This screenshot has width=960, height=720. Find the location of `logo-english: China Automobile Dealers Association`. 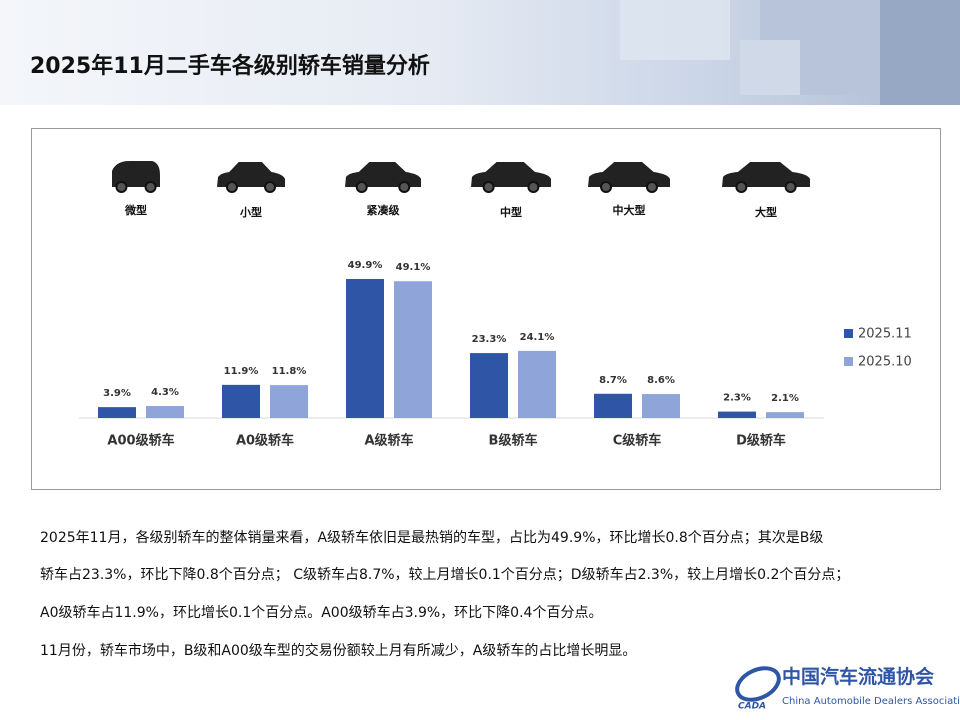

logo-english: China Automobile Dealers Association is located at coordinates (871, 701).